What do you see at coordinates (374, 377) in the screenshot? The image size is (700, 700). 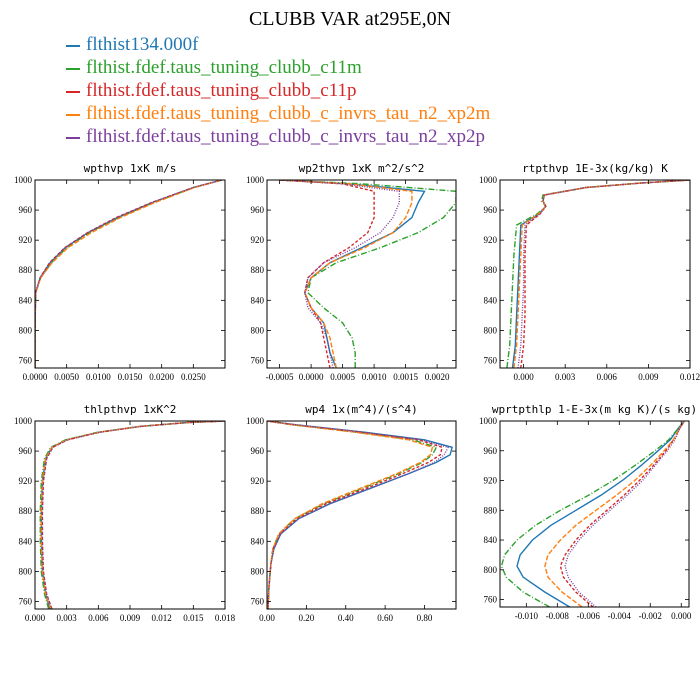 I see `x-tick-label: 0.0010` at bounding box center [374, 377].